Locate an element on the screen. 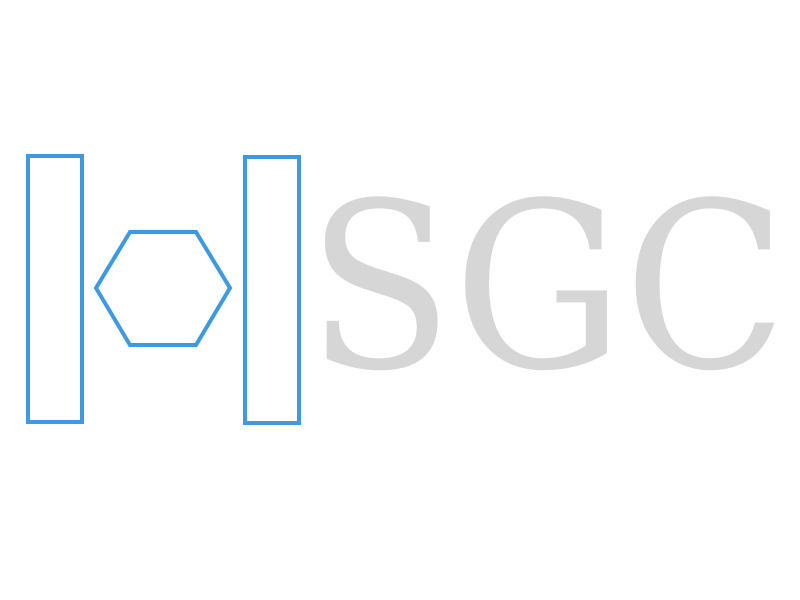 This screenshot has width=800, height=600. hexagon is located at coordinates (163, 288).